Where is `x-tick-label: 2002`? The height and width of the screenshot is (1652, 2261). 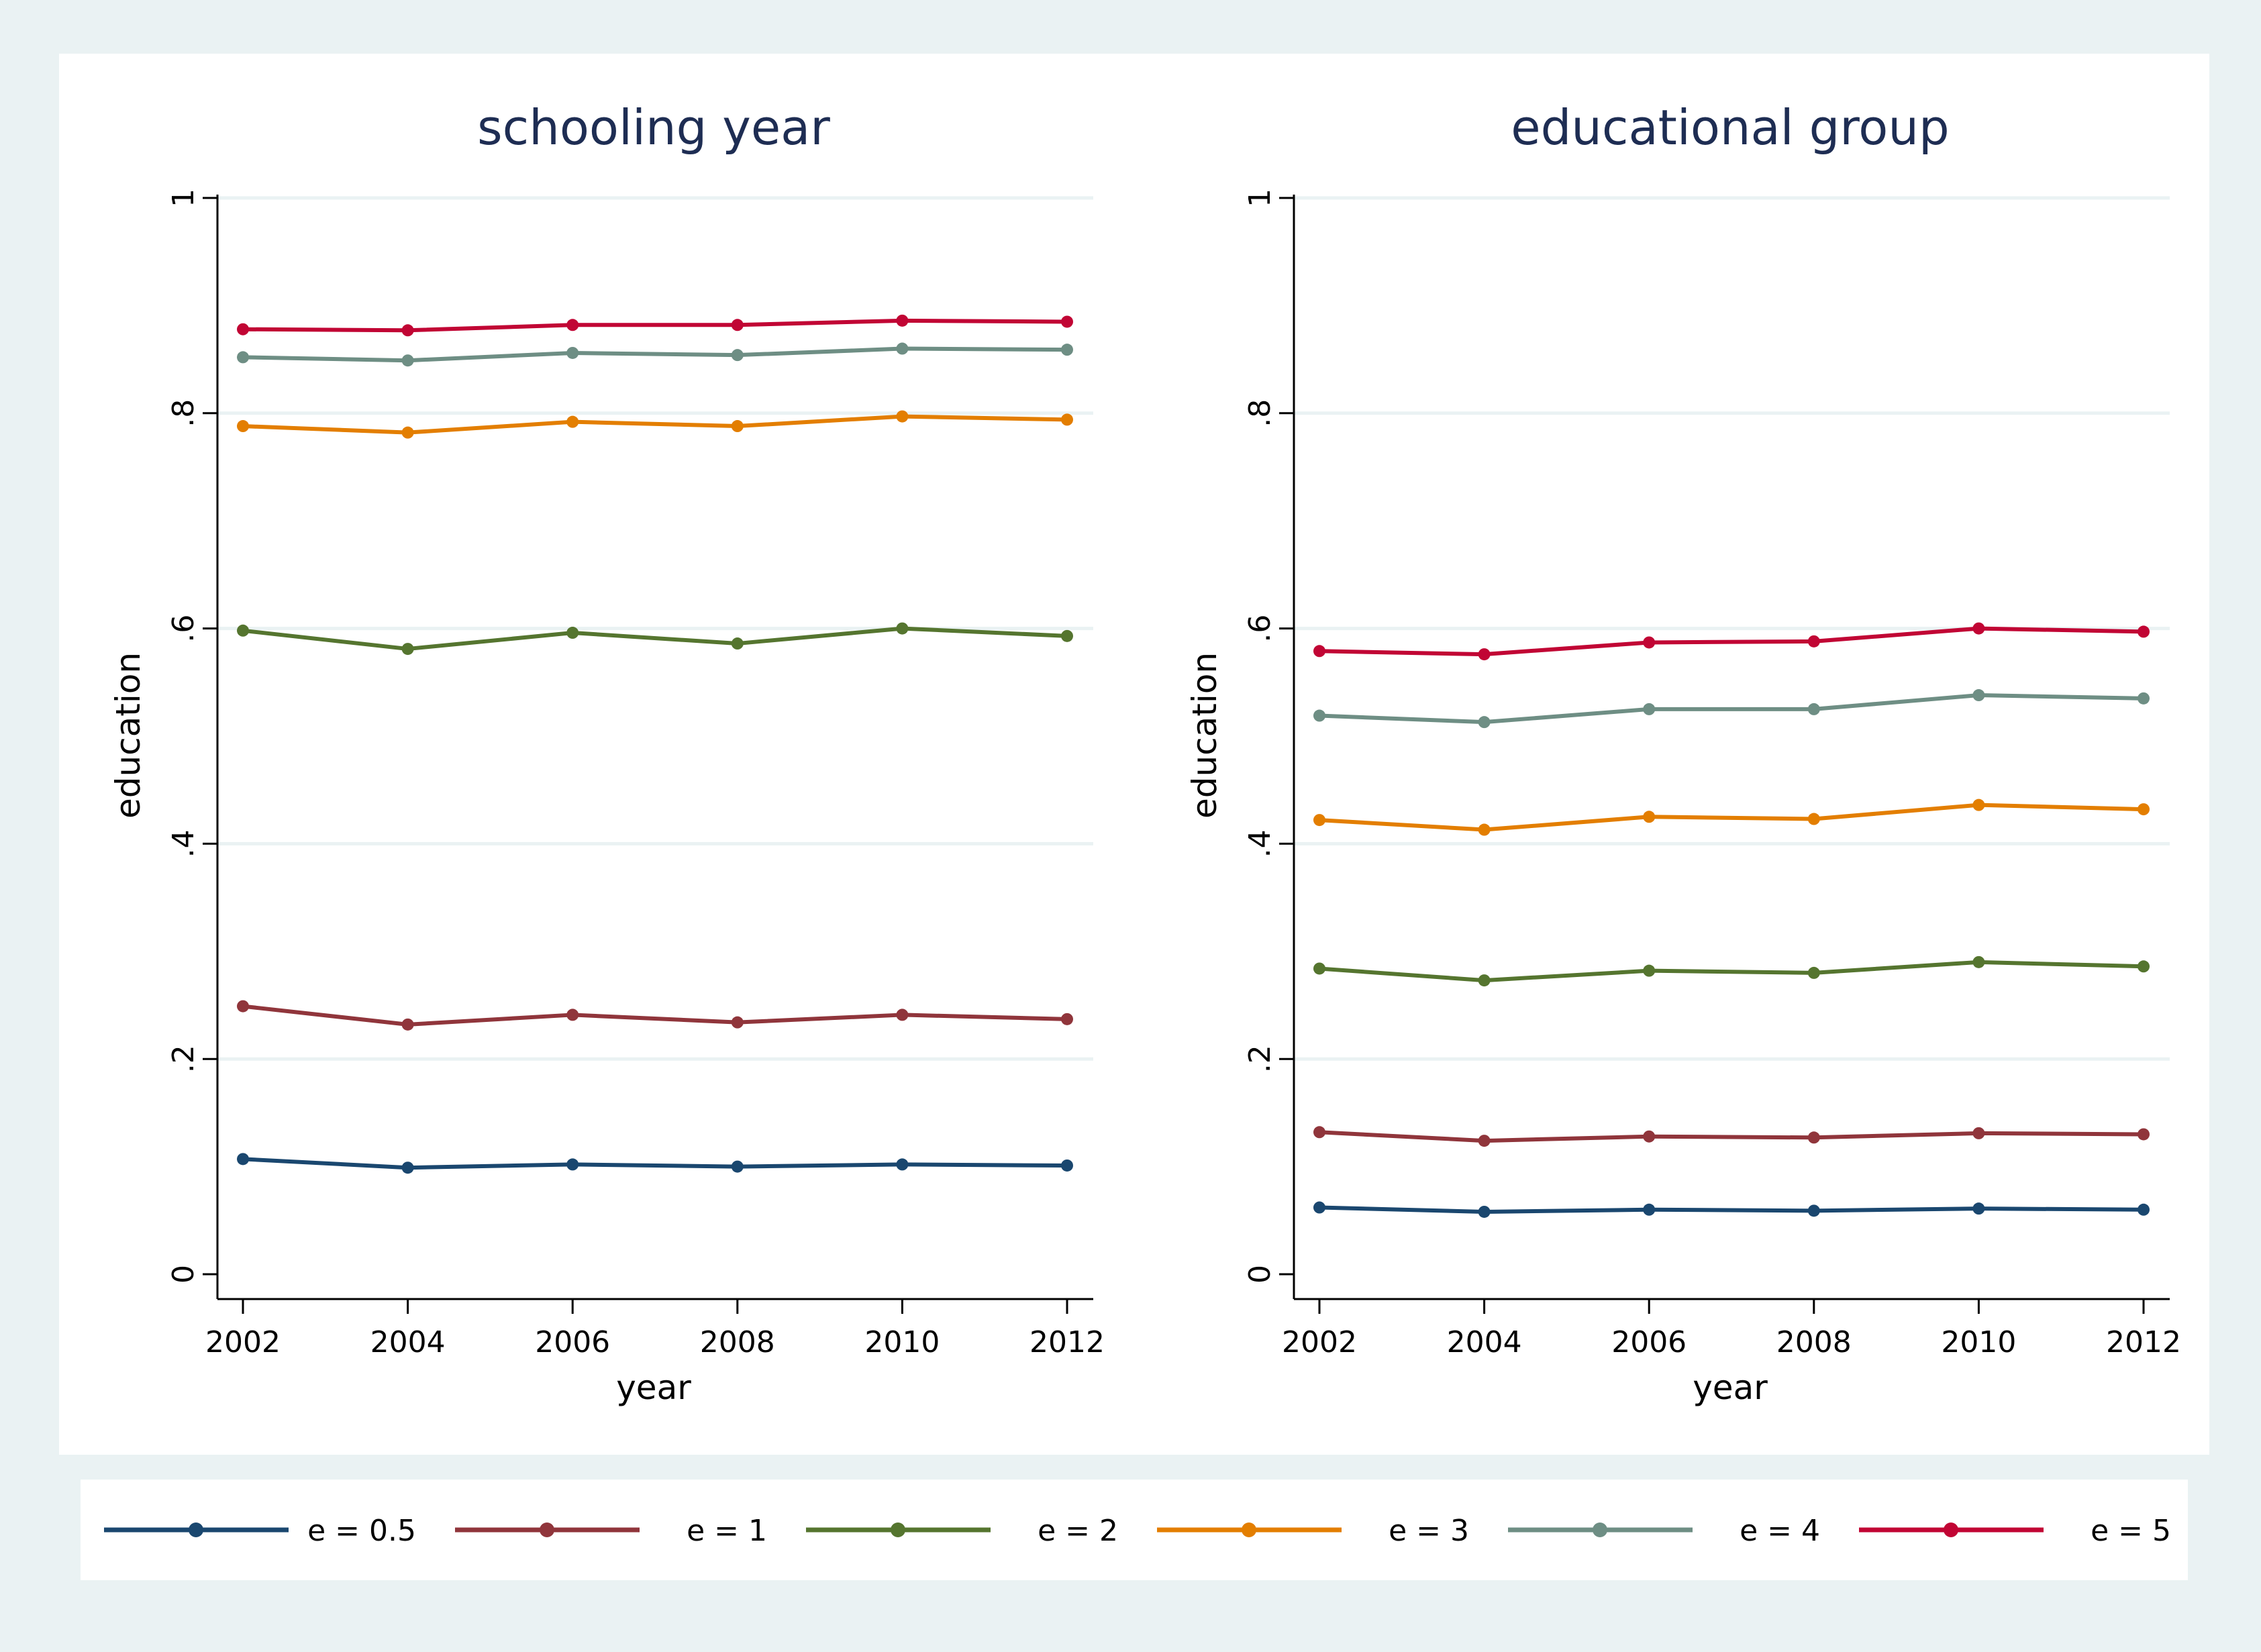 x-tick-label: 2002 is located at coordinates (243, 1342).